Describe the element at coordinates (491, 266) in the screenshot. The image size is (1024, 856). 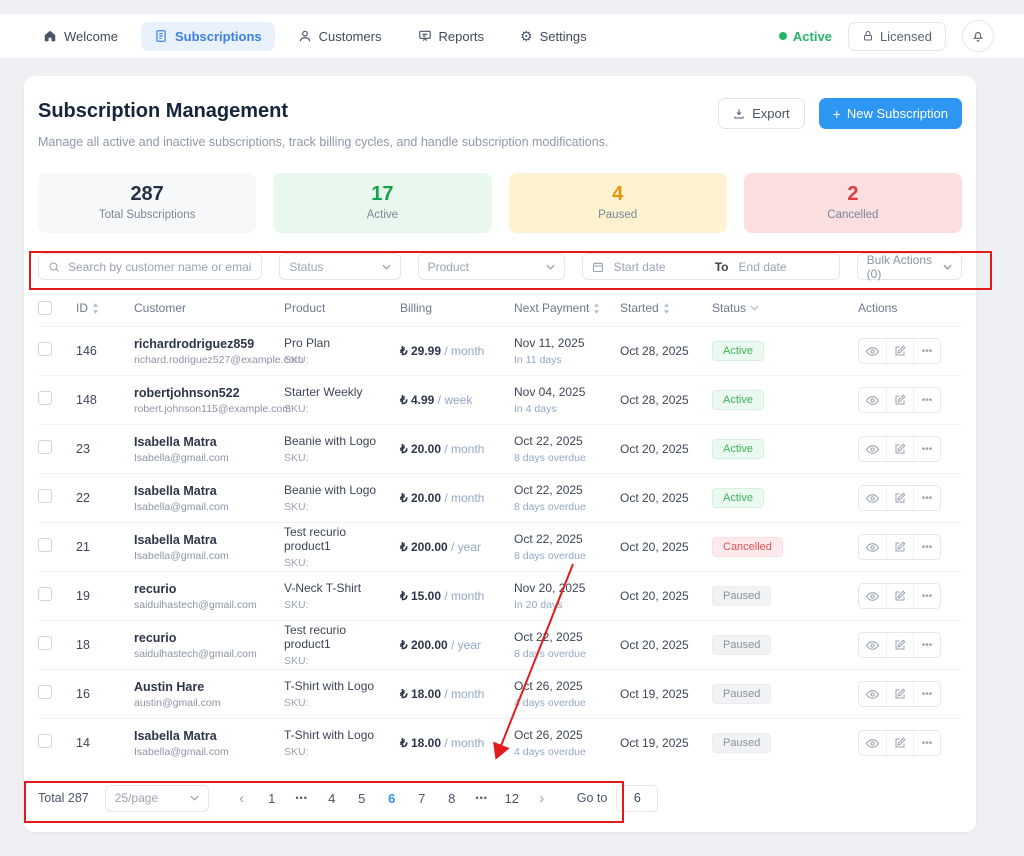
I see `product-filter-select: Product` at that location.